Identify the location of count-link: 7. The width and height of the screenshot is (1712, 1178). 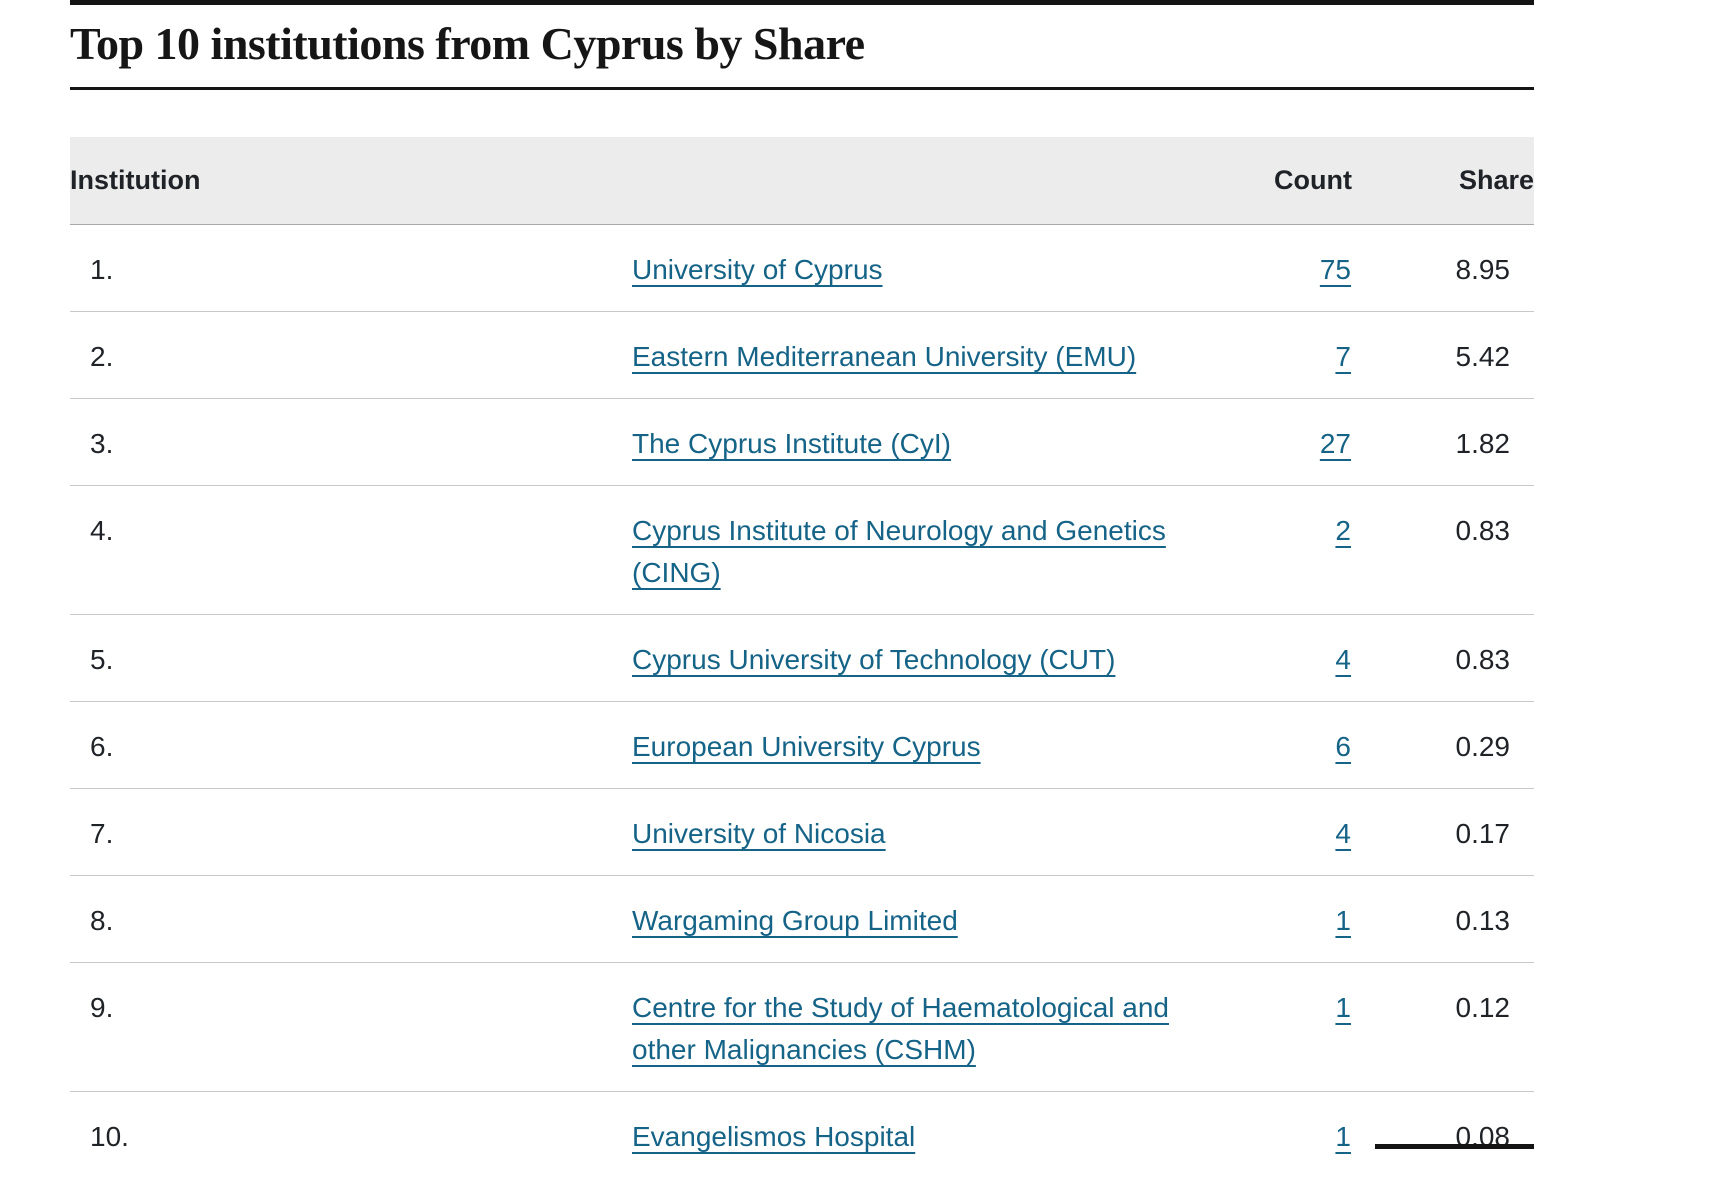
(1343, 356).